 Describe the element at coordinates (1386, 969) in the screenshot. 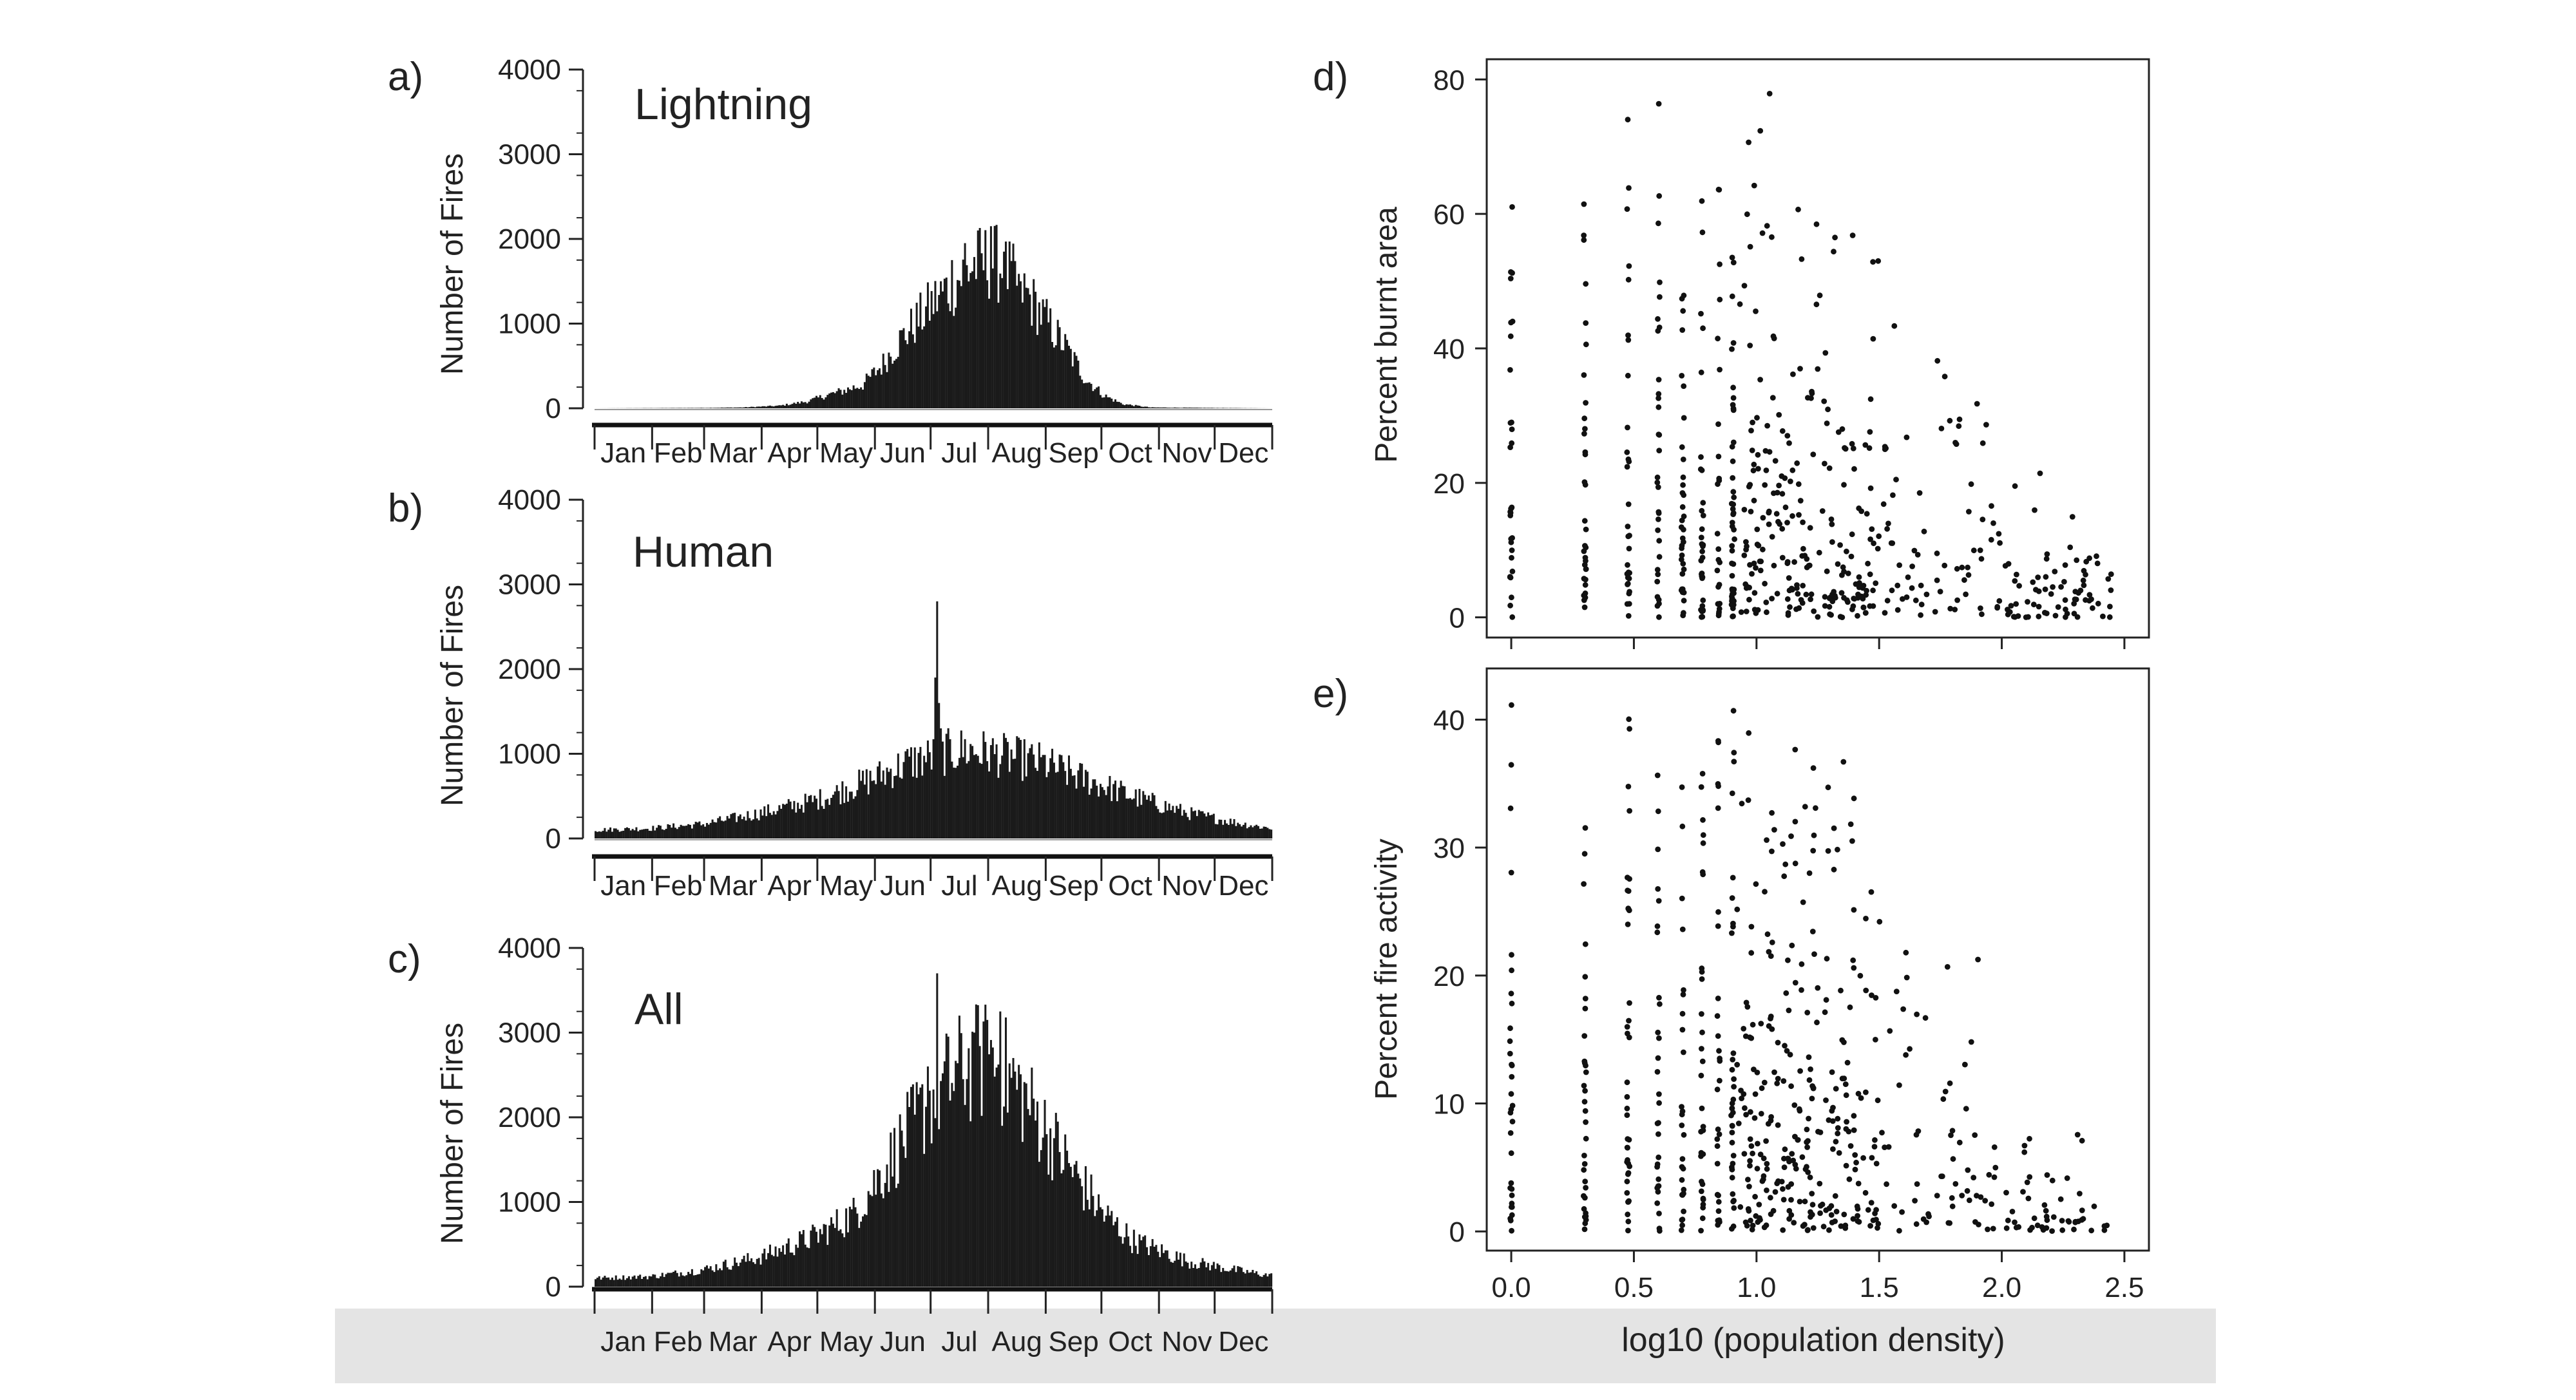

I see `panel-e-ylabel: Percent fire activity` at that location.